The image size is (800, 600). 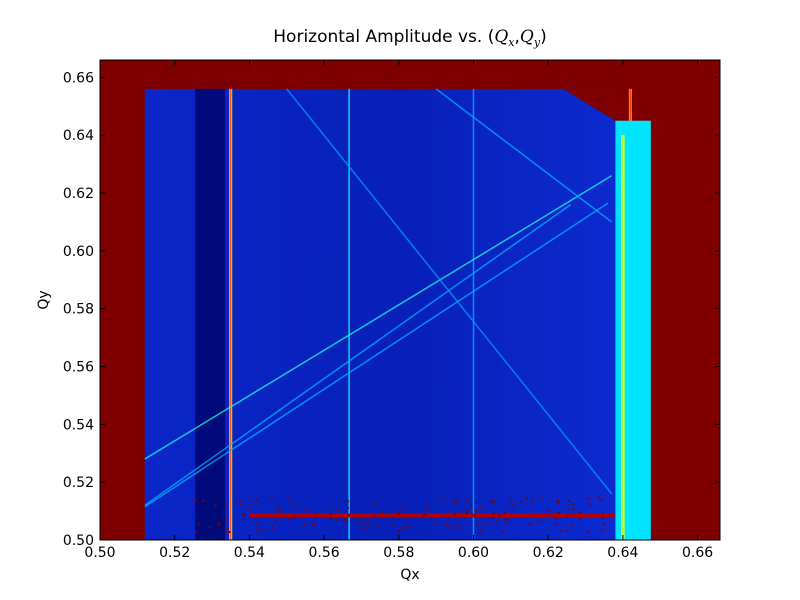 What do you see at coordinates (511, 42) in the screenshot?
I see `title-qx-sub: x` at bounding box center [511, 42].